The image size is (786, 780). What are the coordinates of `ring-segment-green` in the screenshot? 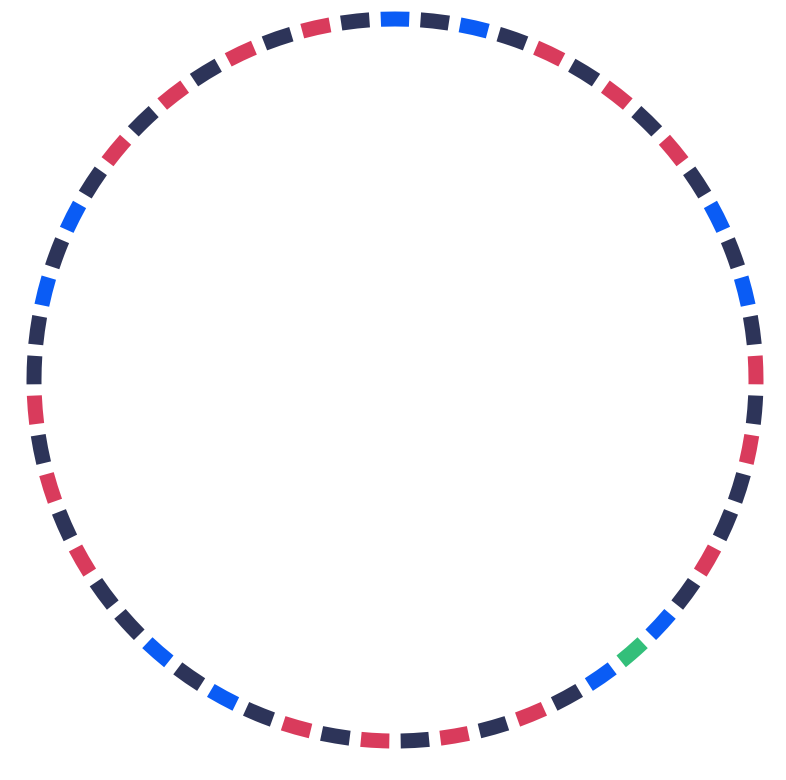 It's located at (632, 652).